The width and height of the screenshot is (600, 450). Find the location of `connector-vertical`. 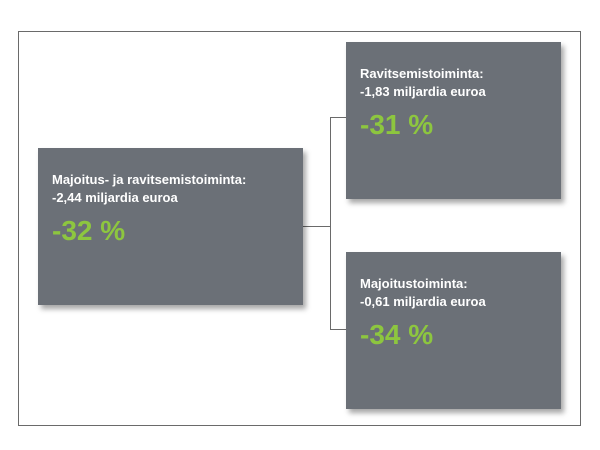

connector-vertical is located at coordinates (330, 223).